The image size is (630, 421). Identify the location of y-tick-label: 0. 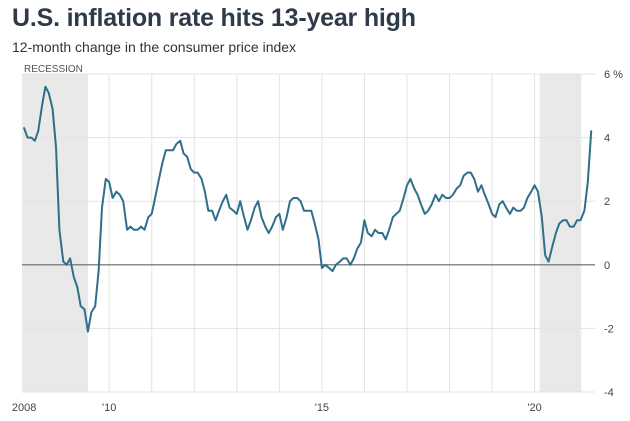
(607, 266).